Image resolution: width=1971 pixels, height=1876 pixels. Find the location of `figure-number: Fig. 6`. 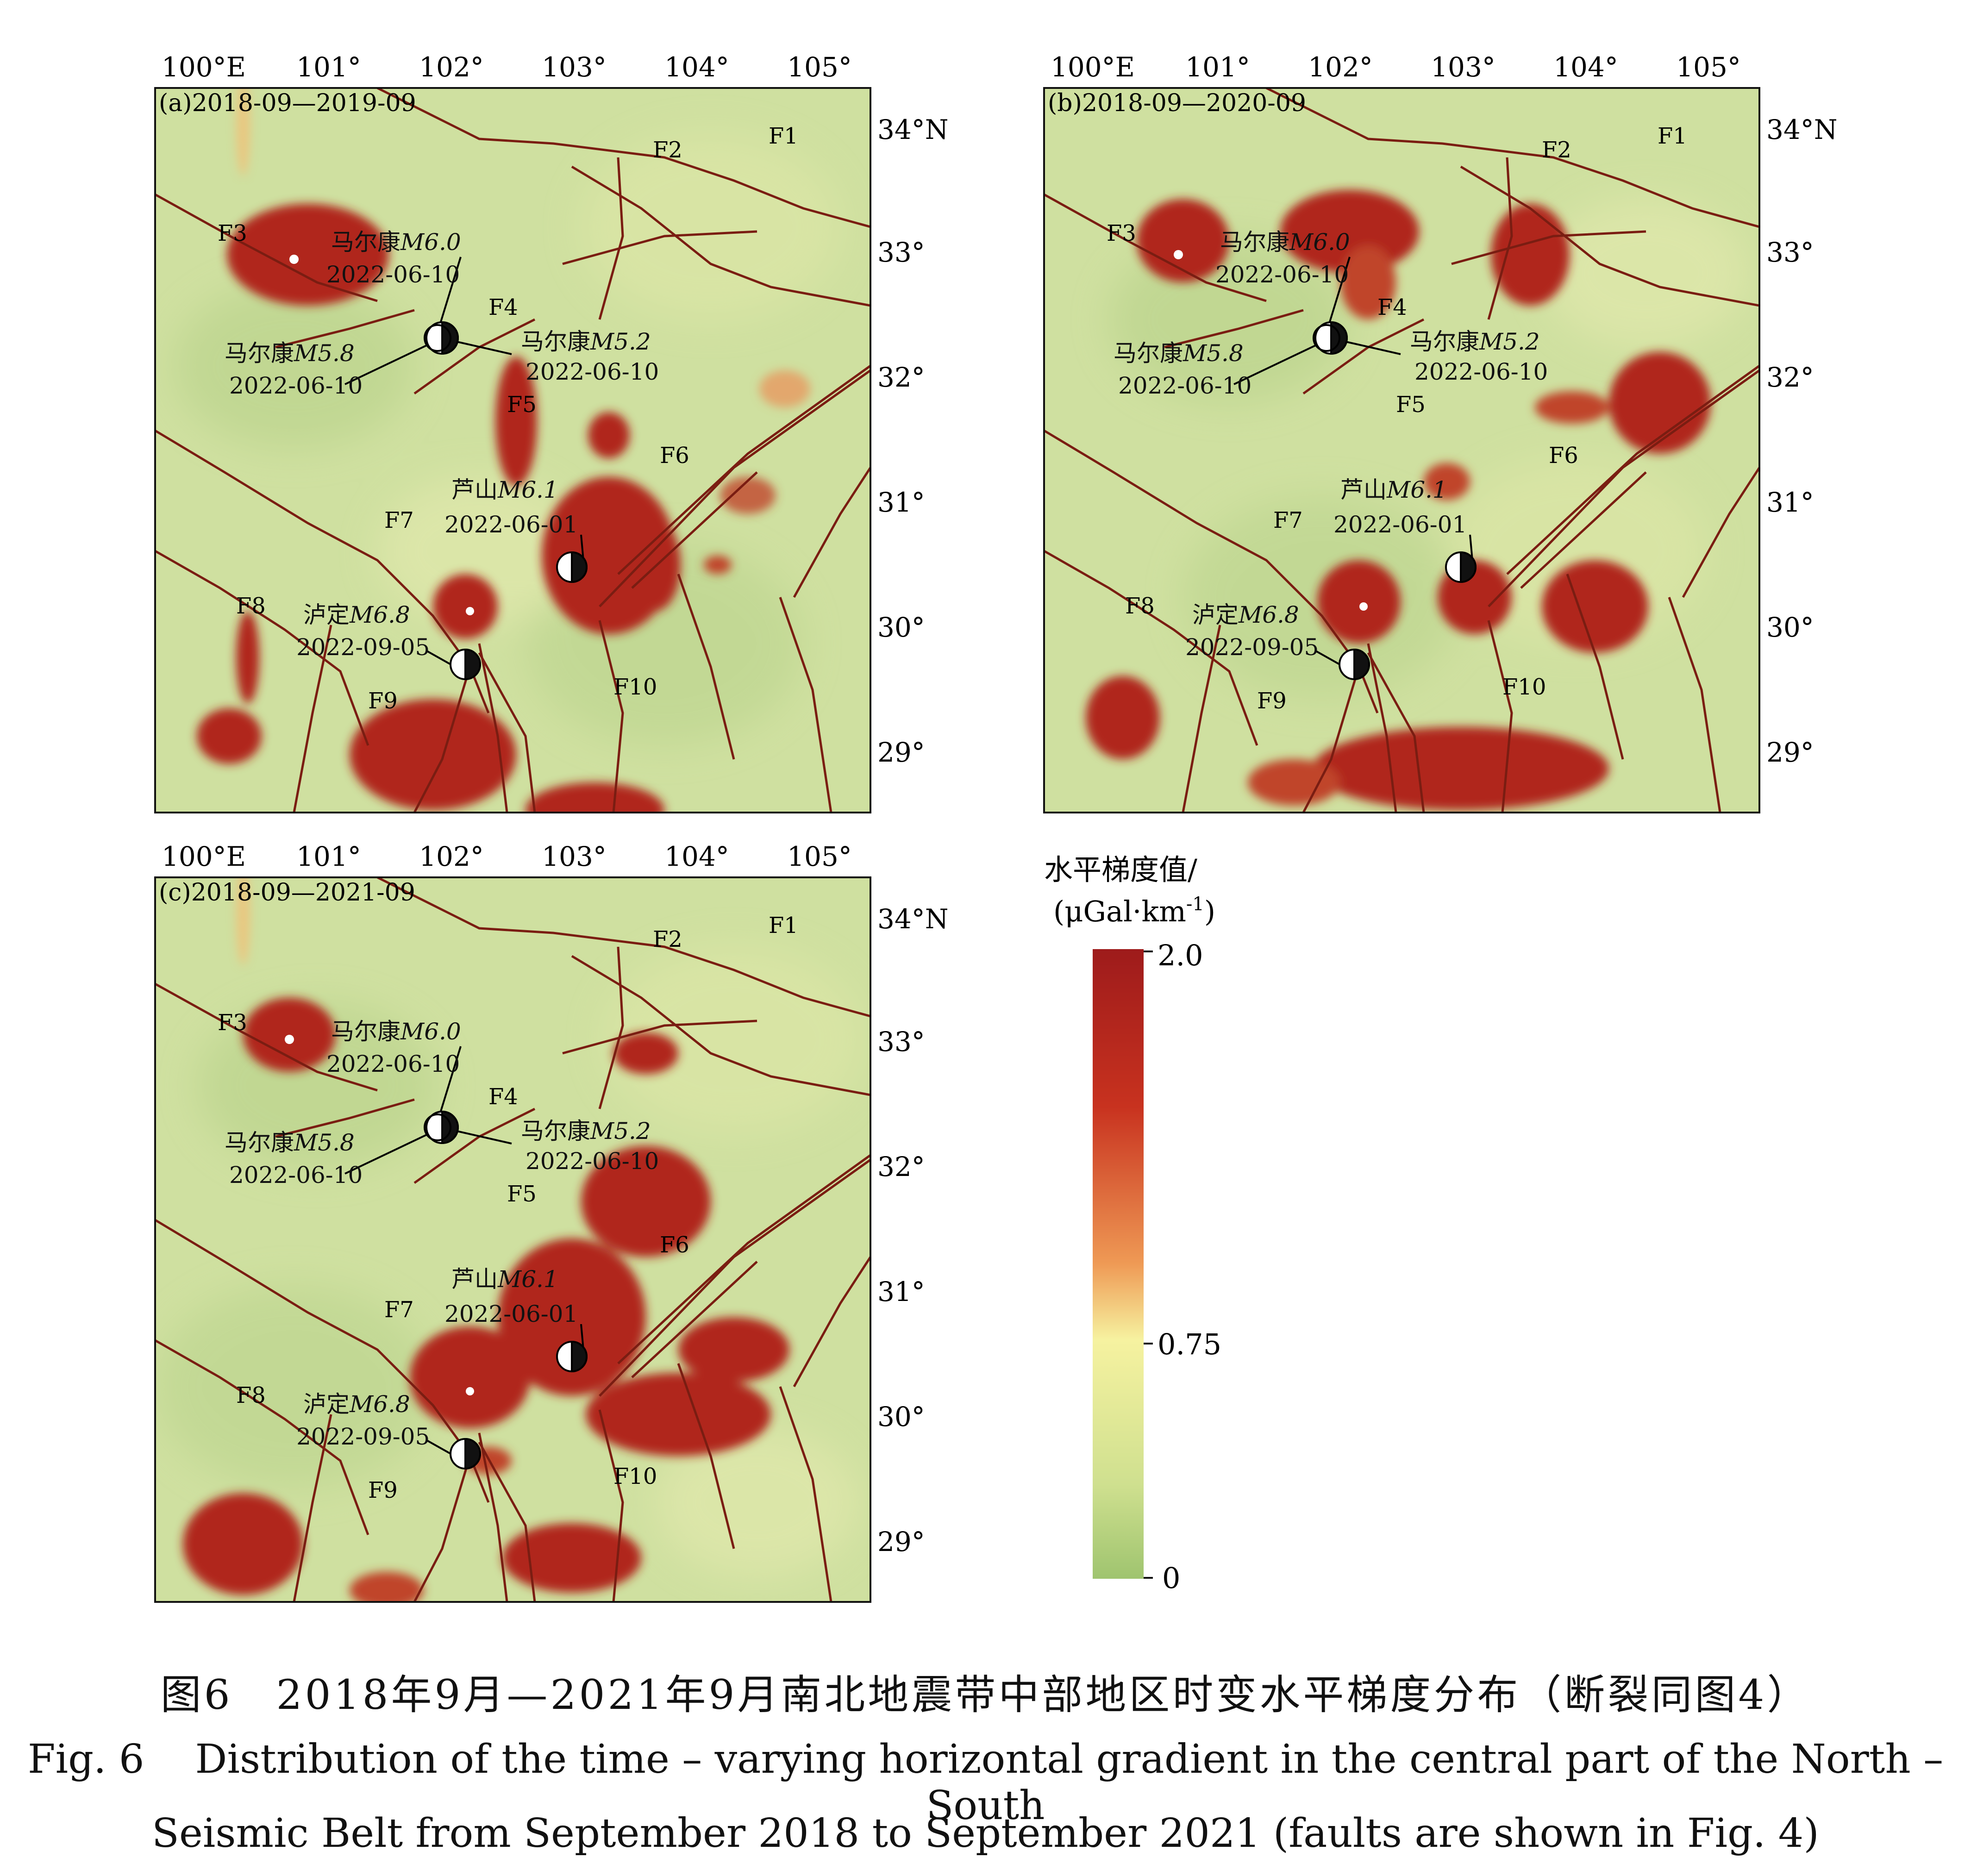

figure-number: Fig. 6 is located at coordinates (85, 1759).